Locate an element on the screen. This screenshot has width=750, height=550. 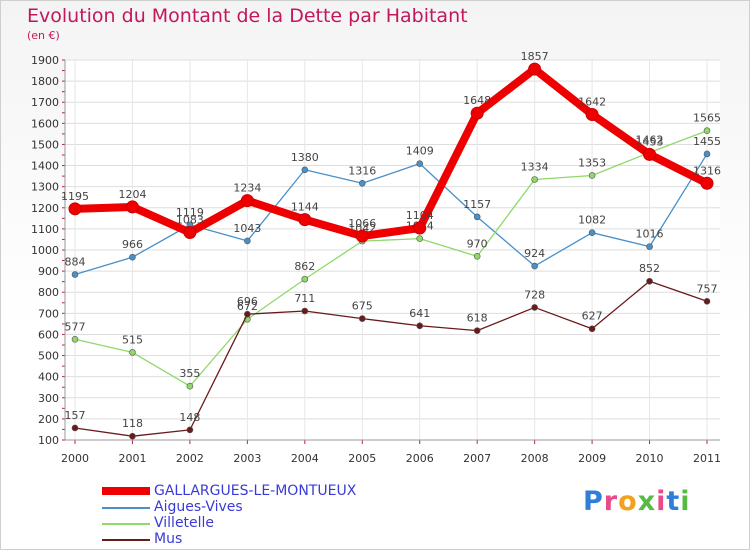
logo-letter: o is located at coordinates (628, 501).